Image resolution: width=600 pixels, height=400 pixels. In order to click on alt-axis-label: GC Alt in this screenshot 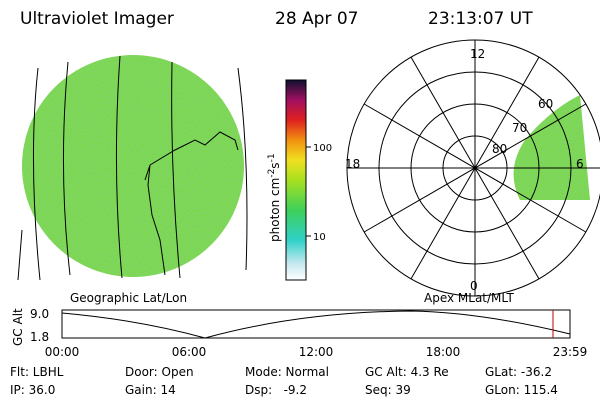, I will do `click(18, 327)`.